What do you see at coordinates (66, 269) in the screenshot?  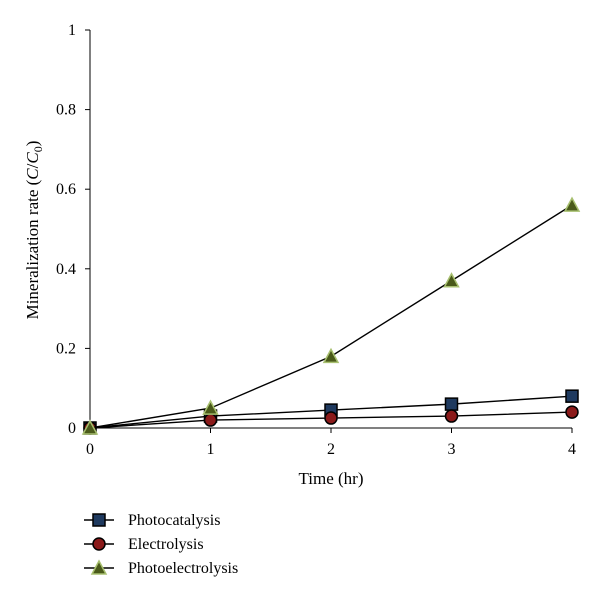 I see `y-tick-label: 0.4` at bounding box center [66, 269].